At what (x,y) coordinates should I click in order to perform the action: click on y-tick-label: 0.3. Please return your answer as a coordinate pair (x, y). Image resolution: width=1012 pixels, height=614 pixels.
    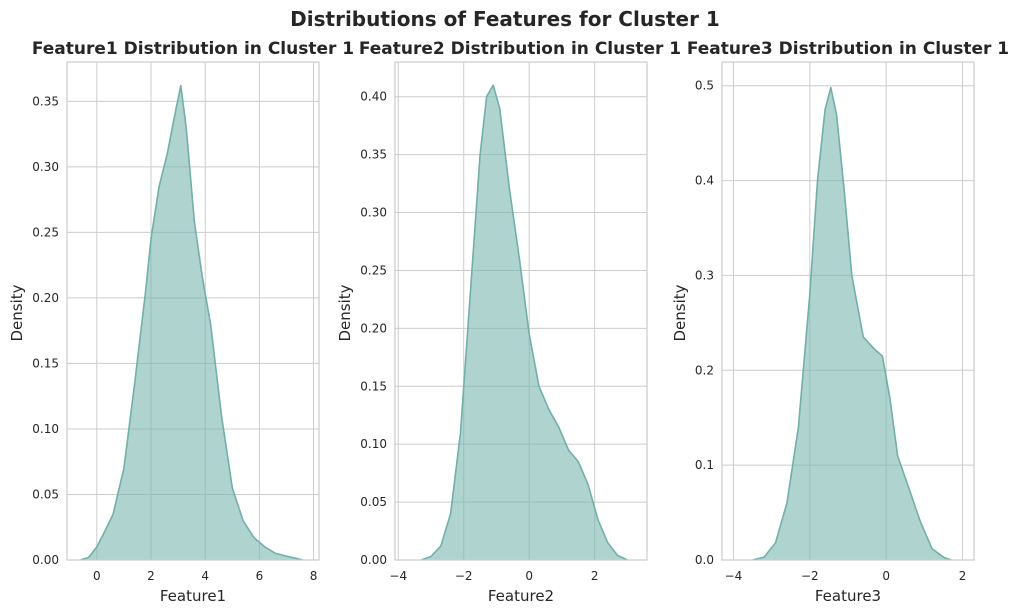
    Looking at the image, I should click on (704, 275).